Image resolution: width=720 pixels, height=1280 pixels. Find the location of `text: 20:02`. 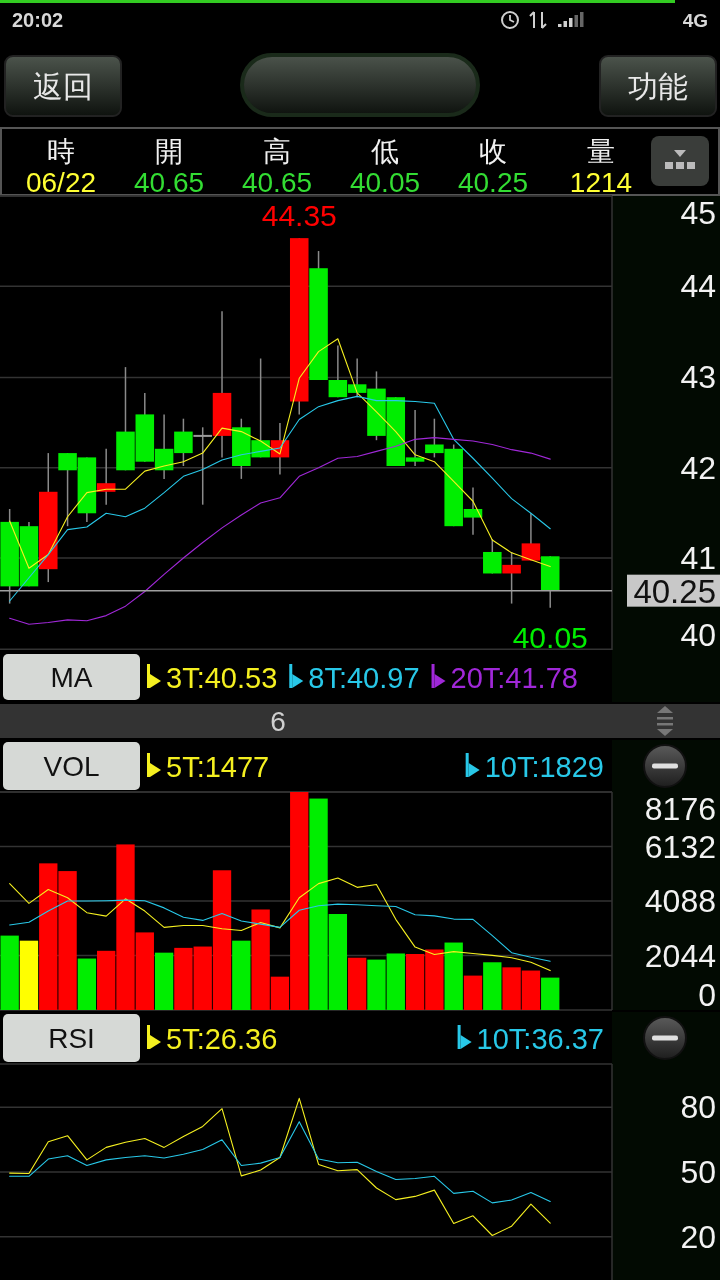

text: 20:02 is located at coordinates (38, 20).